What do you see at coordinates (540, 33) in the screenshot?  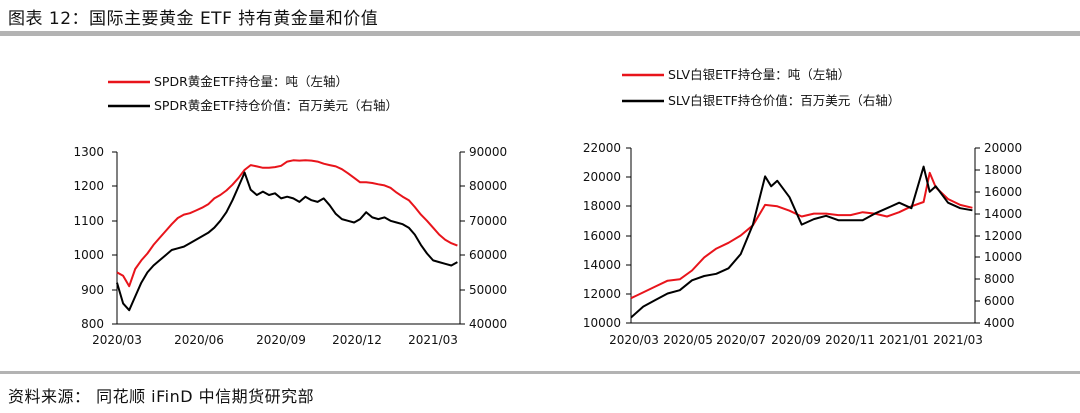 I see `title-rule` at bounding box center [540, 33].